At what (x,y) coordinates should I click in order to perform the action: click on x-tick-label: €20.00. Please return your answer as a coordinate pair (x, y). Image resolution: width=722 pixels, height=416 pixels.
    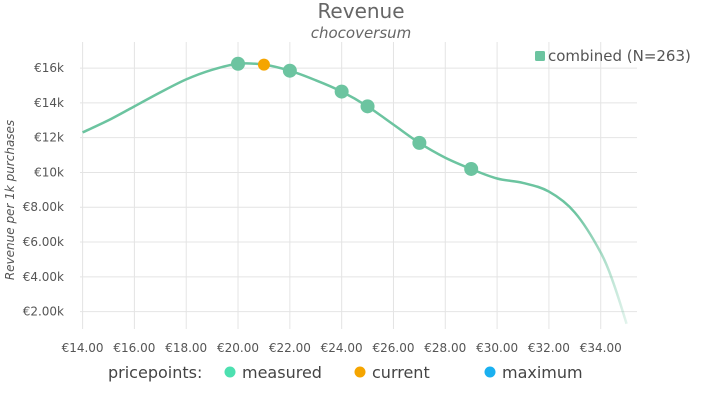
    Looking at the image, I should click on (238, 348).